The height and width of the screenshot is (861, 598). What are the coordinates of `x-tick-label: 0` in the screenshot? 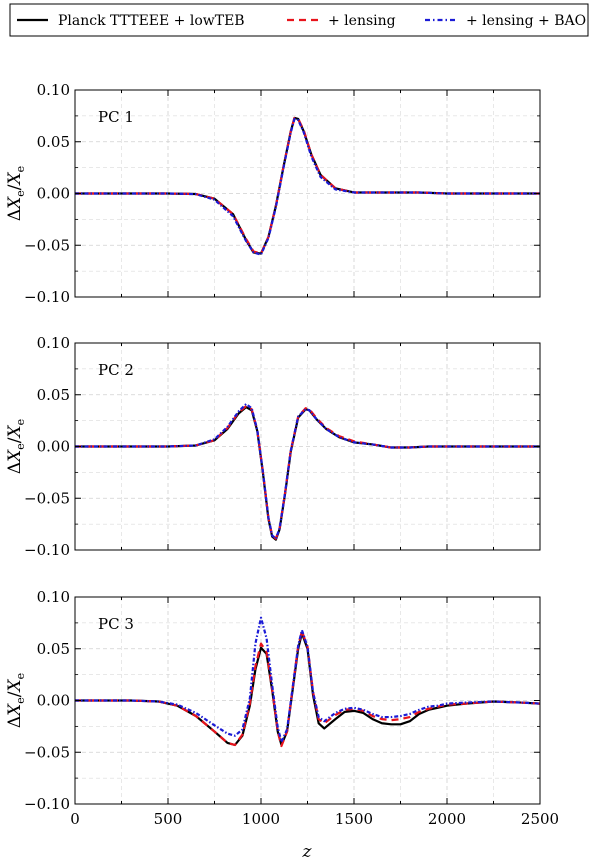 It's located at (75, 819).